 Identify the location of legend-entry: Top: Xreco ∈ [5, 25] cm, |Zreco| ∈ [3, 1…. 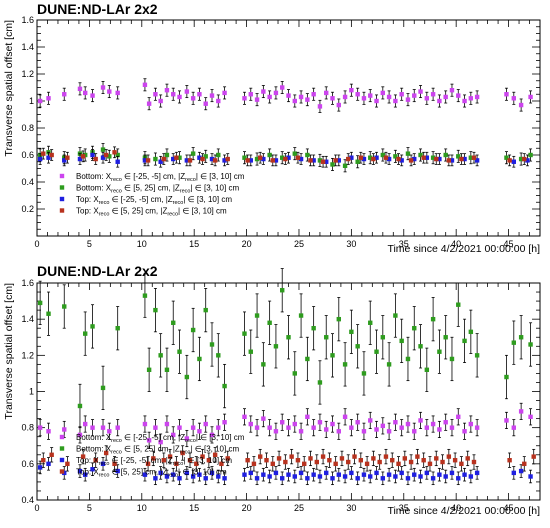
(151, 473).